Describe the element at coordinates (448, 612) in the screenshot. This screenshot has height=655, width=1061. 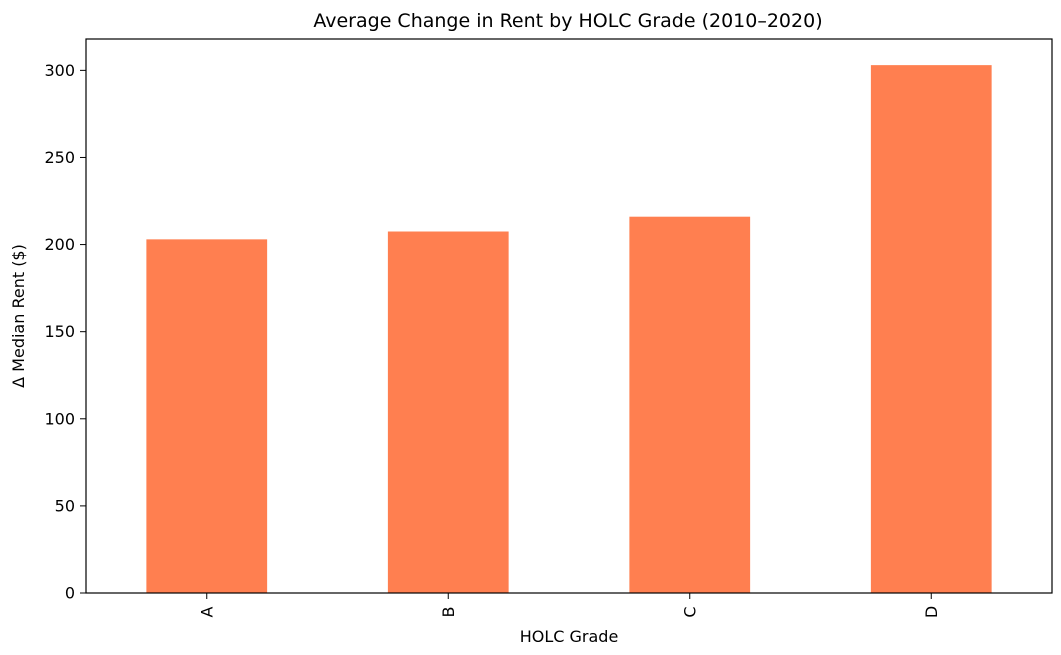
I see `x-tick-label: B` at that location.